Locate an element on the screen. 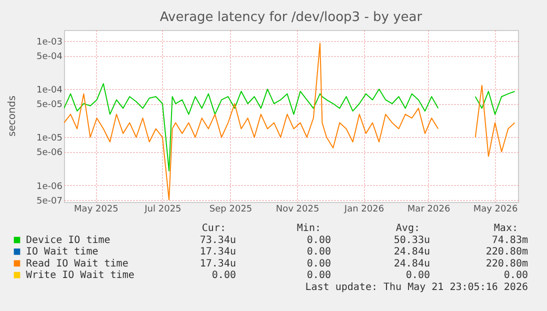 The width and height of the screenshot is (547, 311). y-tick-label: 1e-06 is located at coordinates (49, 187).